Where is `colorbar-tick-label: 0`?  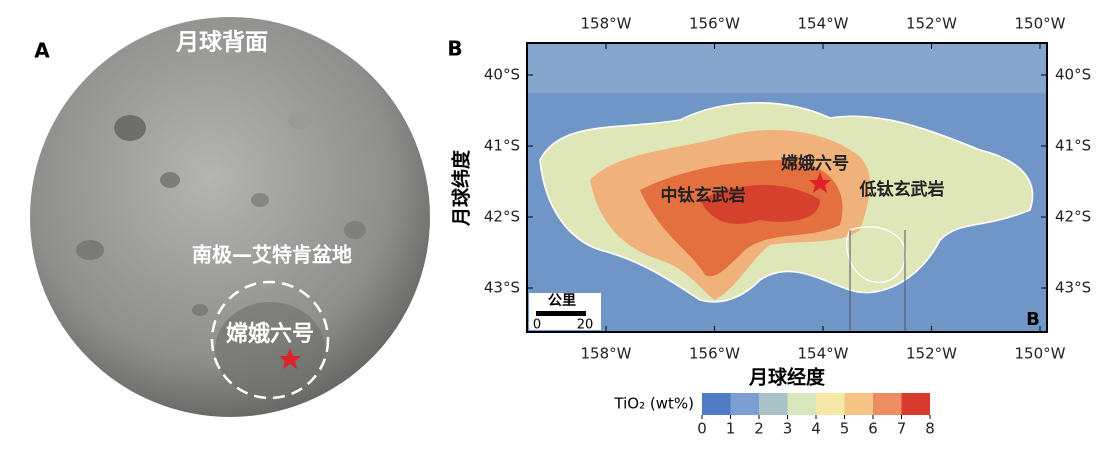 colorbar-tick-label: 0 is located at coordinates (702, 429).